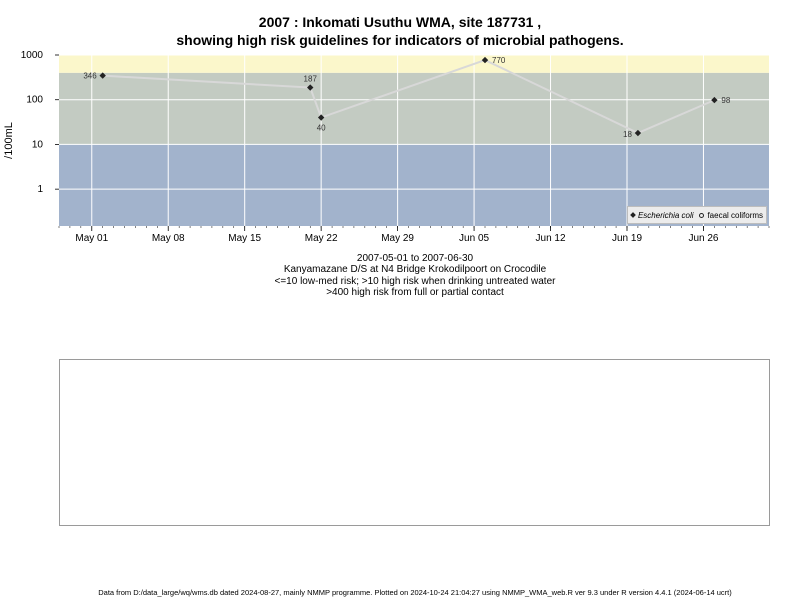  What do you see at coordinates (725, 100) in the screenshot?
I see `data-label: 98` at bounding box center [725, 100].